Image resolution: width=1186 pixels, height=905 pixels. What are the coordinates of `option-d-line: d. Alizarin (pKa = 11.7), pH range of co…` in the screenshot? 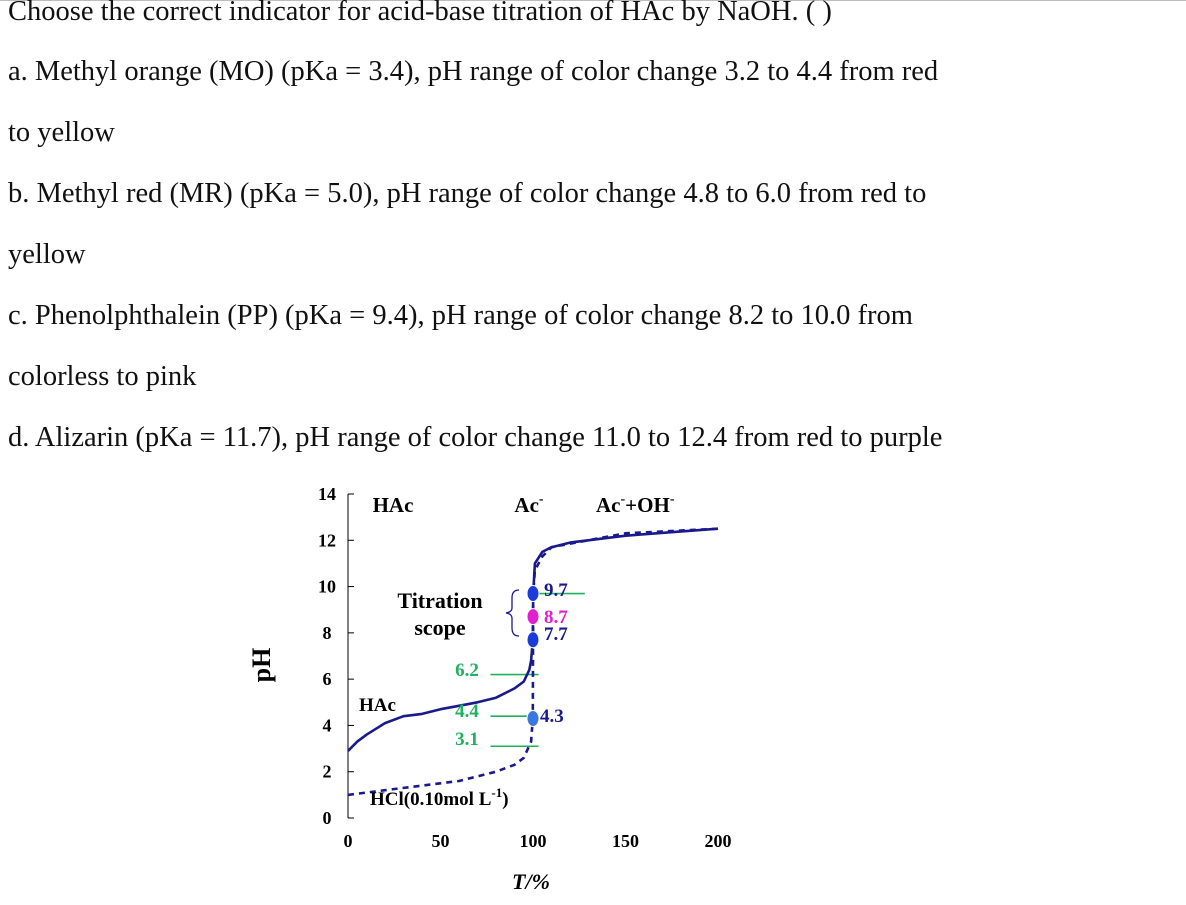 It's located at (475, 437).